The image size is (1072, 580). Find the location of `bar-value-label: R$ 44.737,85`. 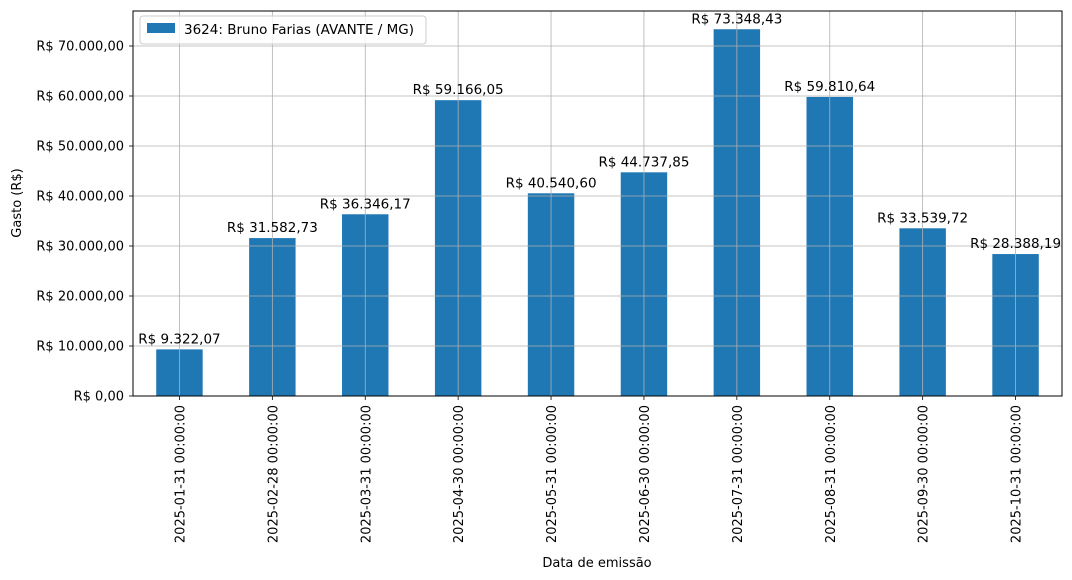

bar-value-label: R$ 44.737,85 is located at coordinates (643, 162).